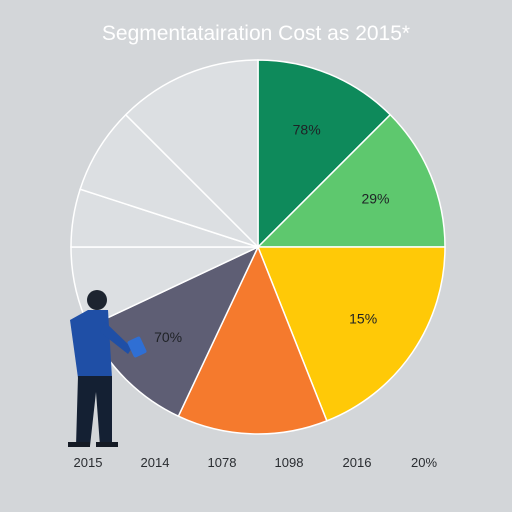  I want to click on bottom-label: 2015, so click(88, 462).